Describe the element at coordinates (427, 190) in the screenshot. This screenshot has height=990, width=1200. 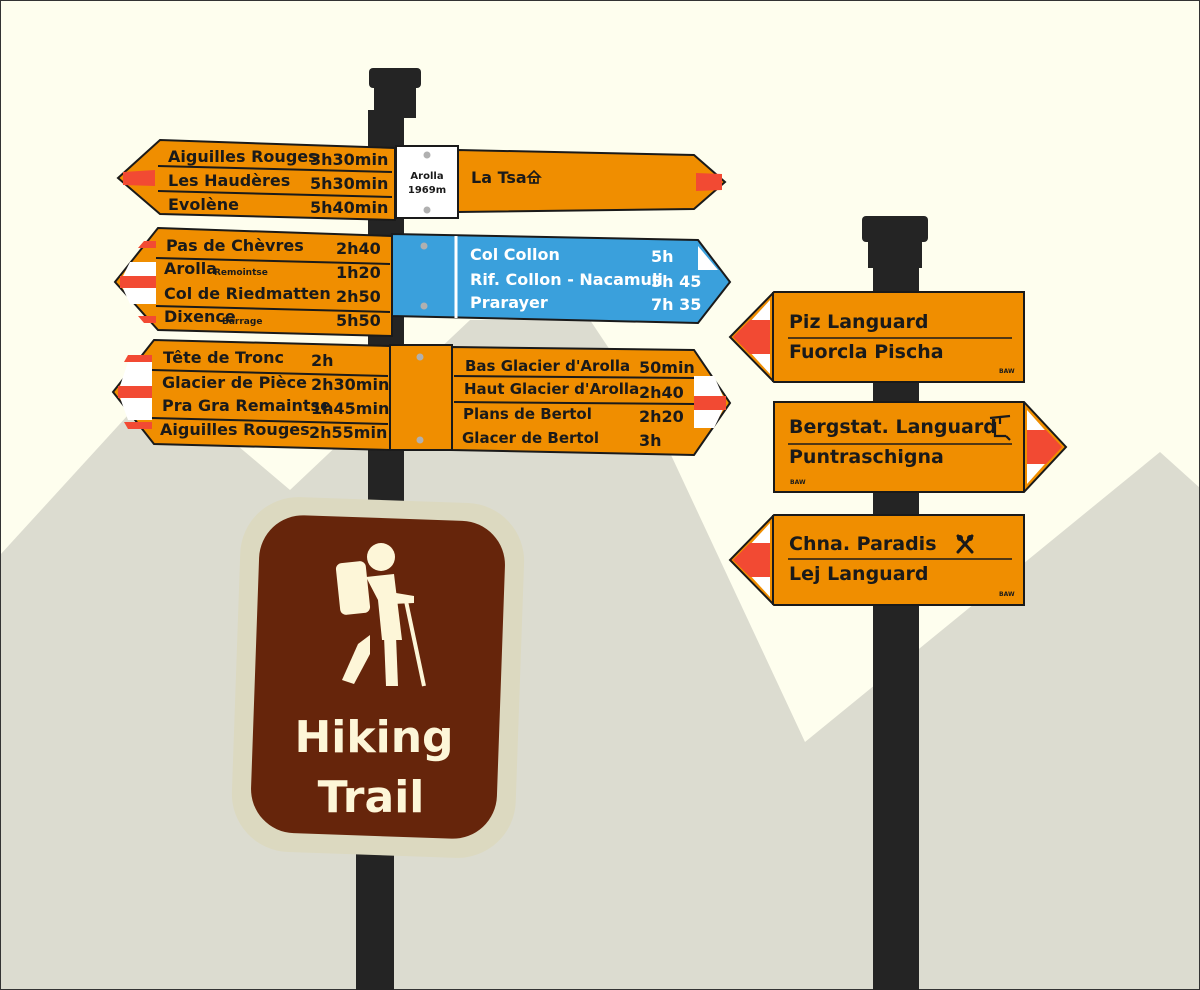
I see `location-altitude: 1969m` at that location.